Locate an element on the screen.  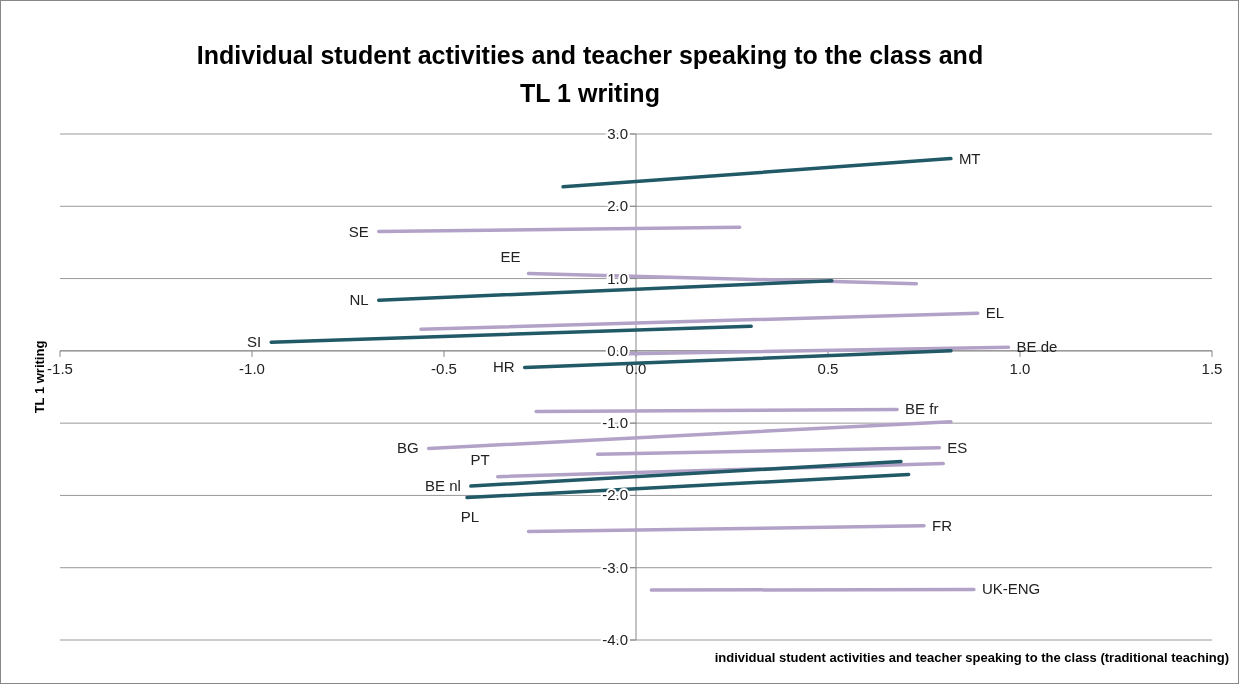
x-axis-title: individual student activities and teacher speaking to the class (traditional teaching) is located at coordinates (971, 657).